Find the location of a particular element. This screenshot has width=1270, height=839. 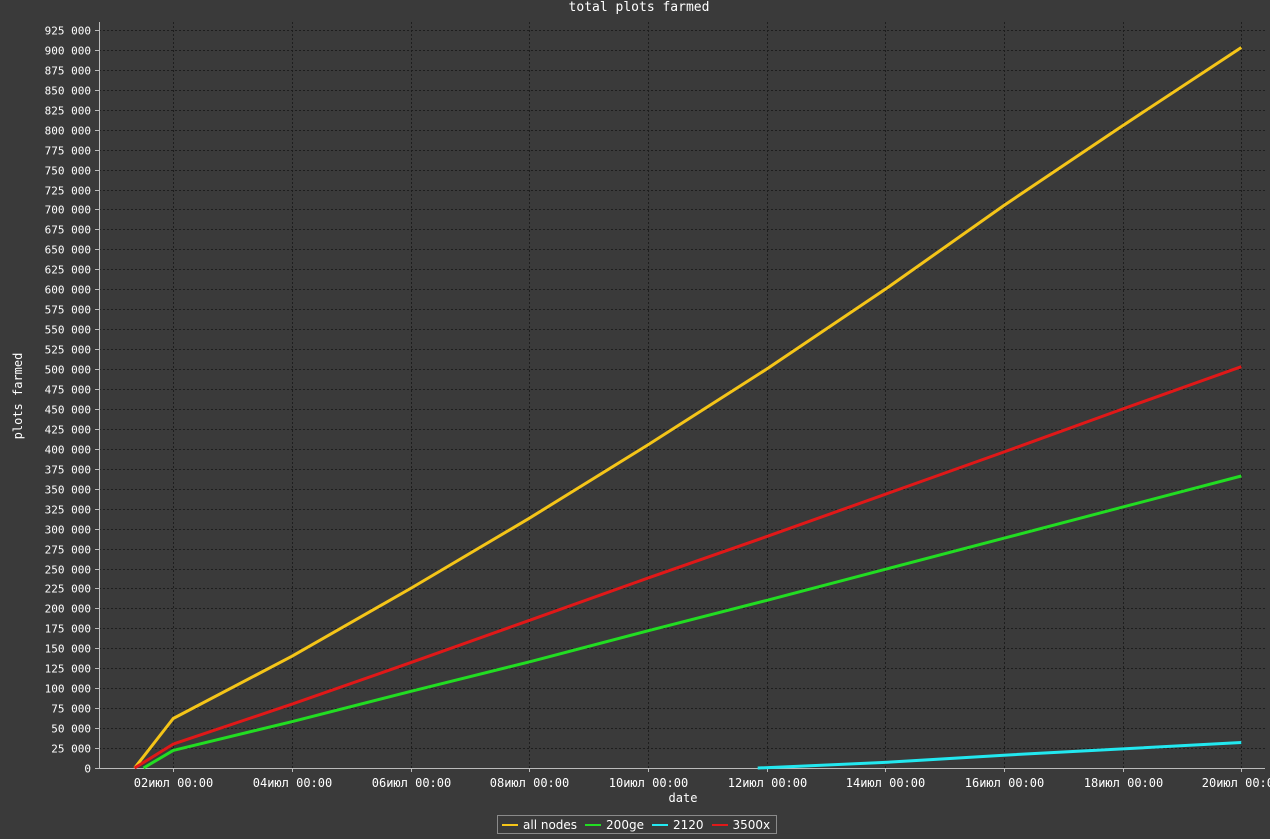

legend-item-200ge: 200ge is located at coordinates (614, 825).